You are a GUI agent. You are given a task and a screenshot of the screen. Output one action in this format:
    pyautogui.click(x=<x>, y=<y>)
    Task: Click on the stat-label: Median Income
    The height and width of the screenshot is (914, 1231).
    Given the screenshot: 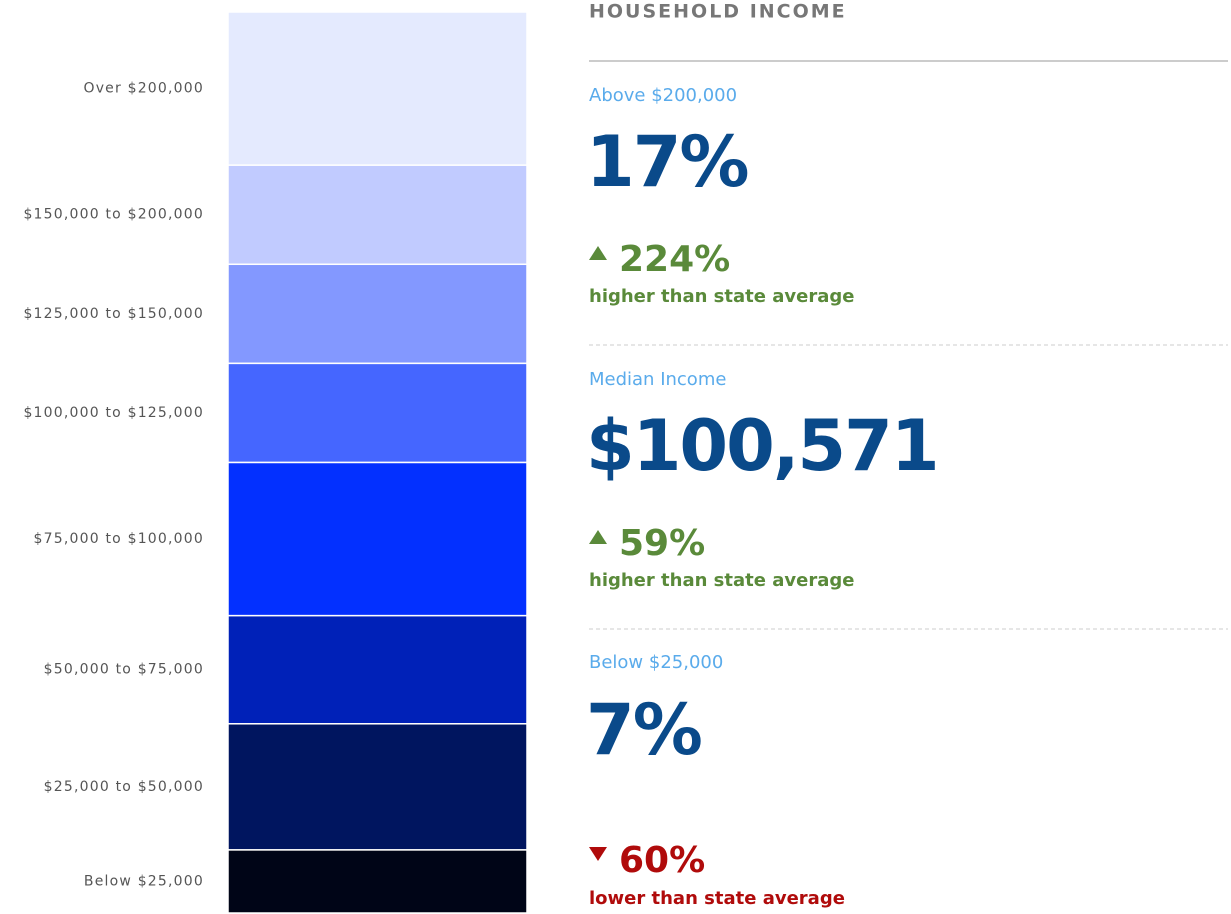 What is the action you would take?
    pyautogui.click(x=657, y=379)
    